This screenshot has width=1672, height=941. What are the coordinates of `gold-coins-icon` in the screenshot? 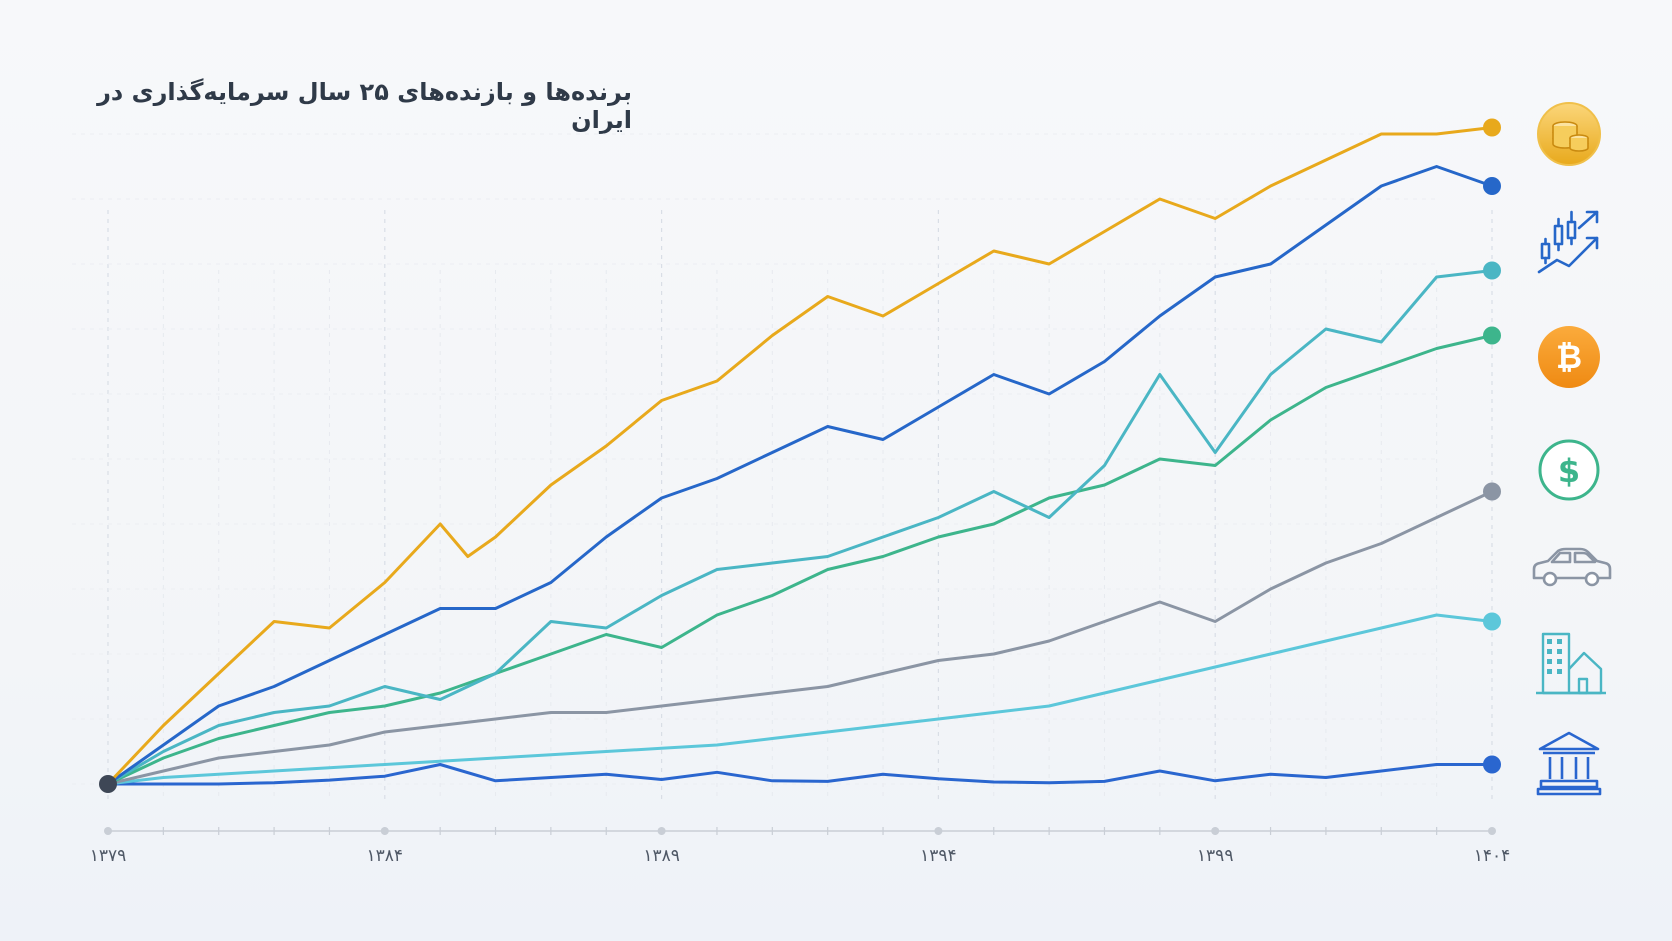 It's located at (1569, 134).